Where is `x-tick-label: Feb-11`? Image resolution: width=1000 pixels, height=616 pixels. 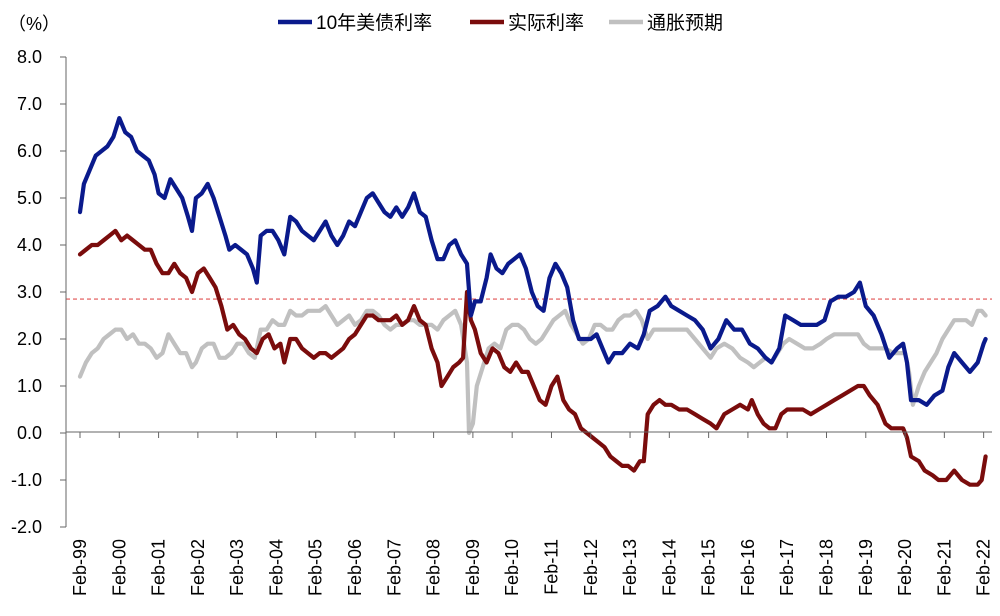 x-tick-label: Feb-11 is located at coordinates (552, 567).